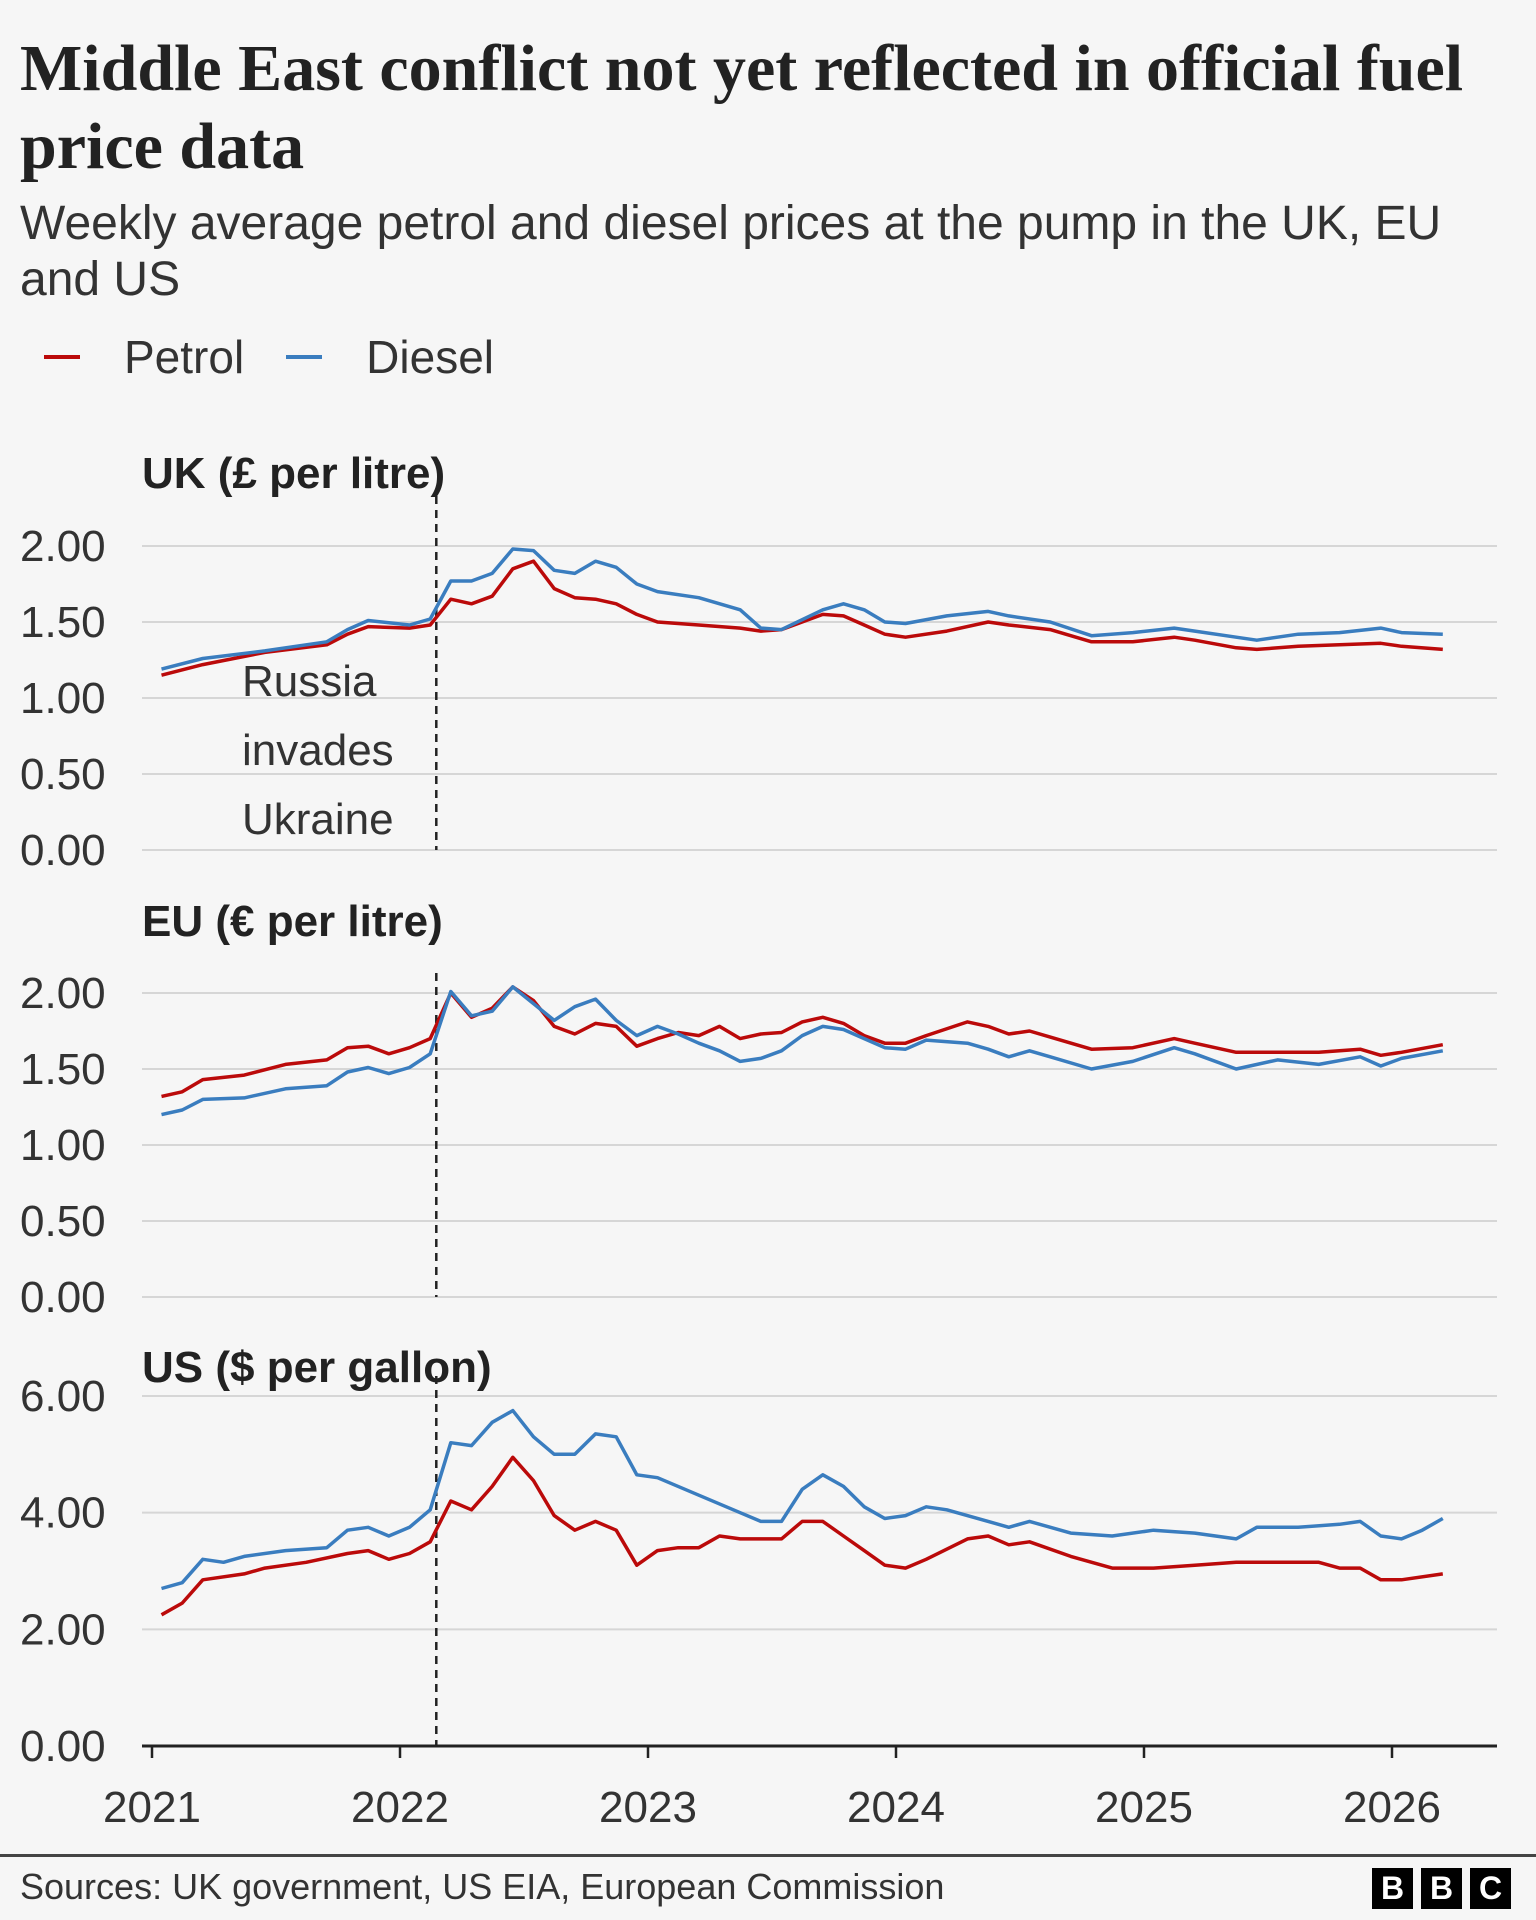 This screenshot has height=1920, width=1536. Describe the element at coordinates (1392, 1807) in the screenshot. I see `x-tick-label: 2026` at that location.